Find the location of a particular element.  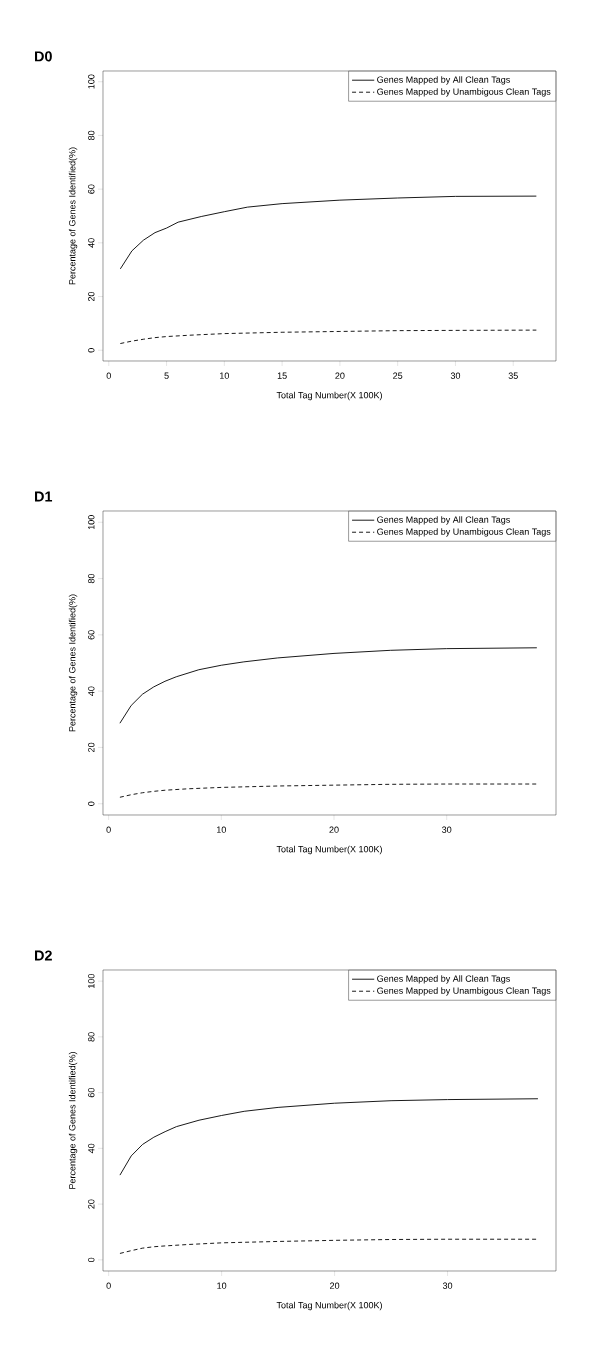

x-tick-label: 25 is located at coordinates (398, 375).